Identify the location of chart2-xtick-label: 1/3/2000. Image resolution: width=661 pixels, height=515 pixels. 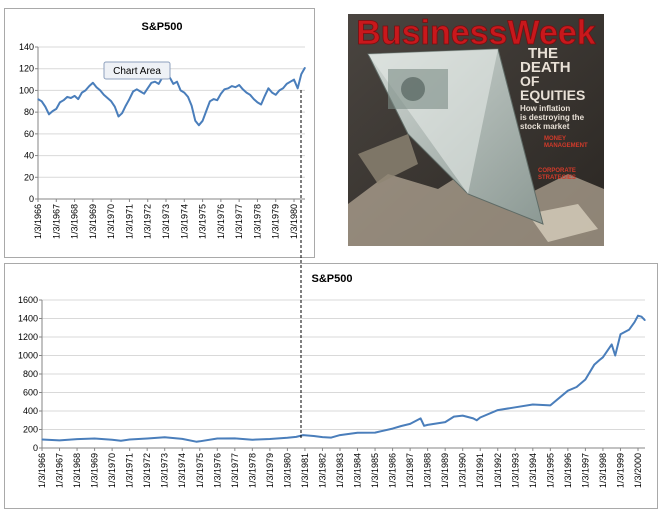
(638, 470).